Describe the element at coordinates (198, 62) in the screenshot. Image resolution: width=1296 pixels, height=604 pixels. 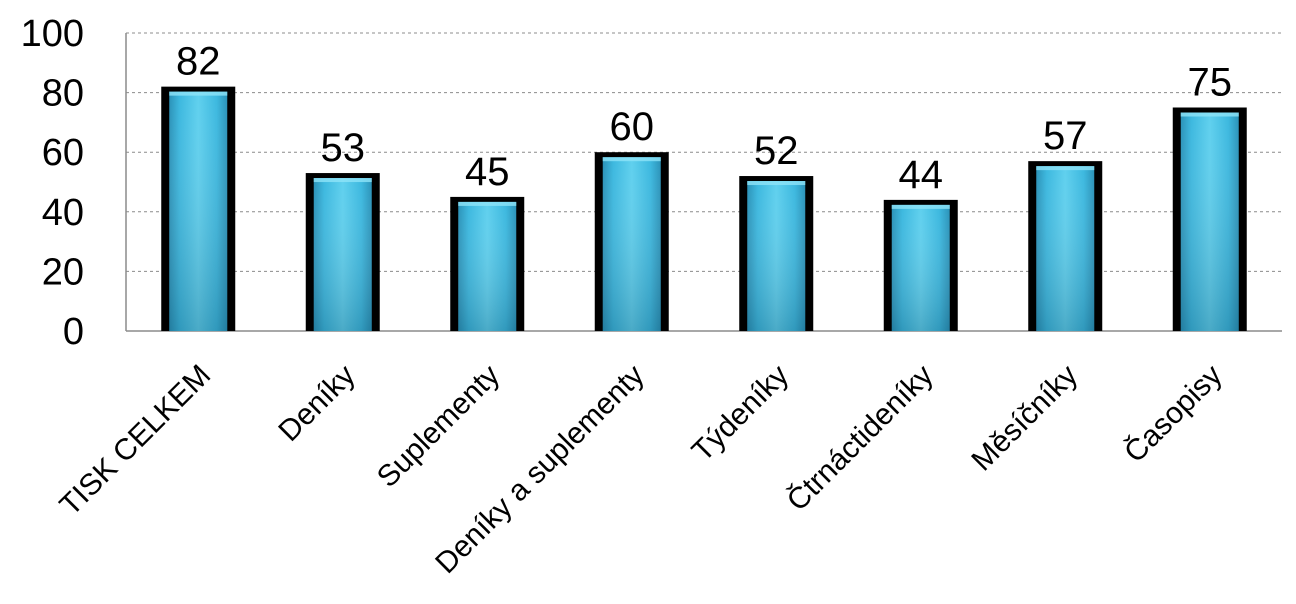
I see `data-label: 82` at that location.